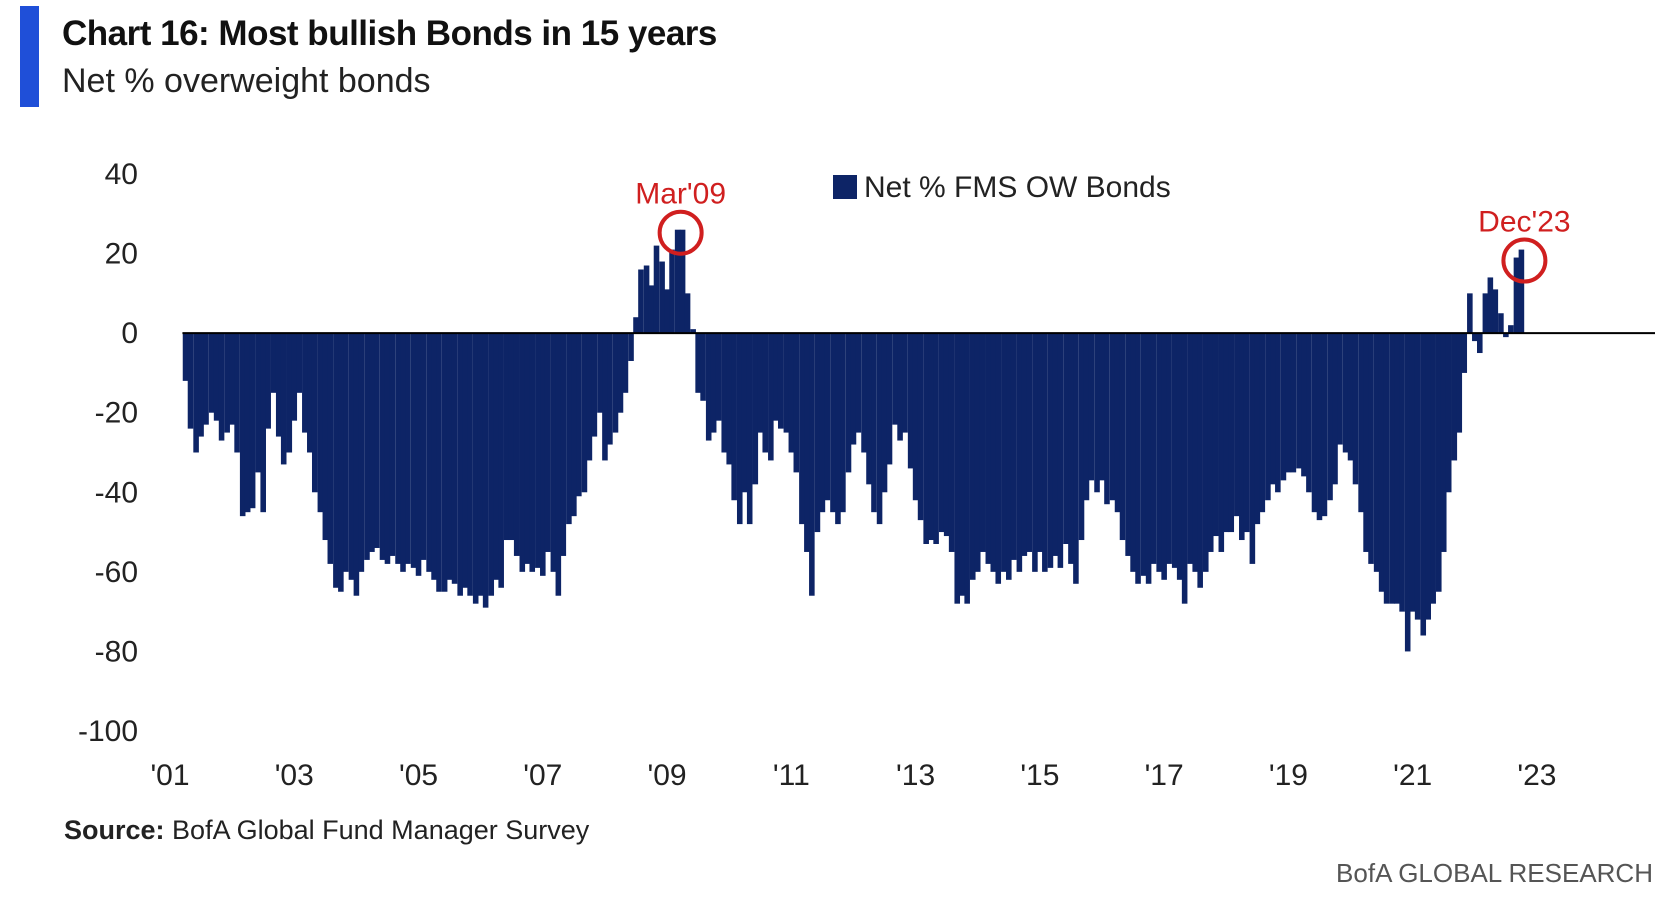 The height and width of the screenshot is (898, 1673). Describe the element at coordinates (116, 572) in the screenshot. I see `y-tick-label: -60` at that location.